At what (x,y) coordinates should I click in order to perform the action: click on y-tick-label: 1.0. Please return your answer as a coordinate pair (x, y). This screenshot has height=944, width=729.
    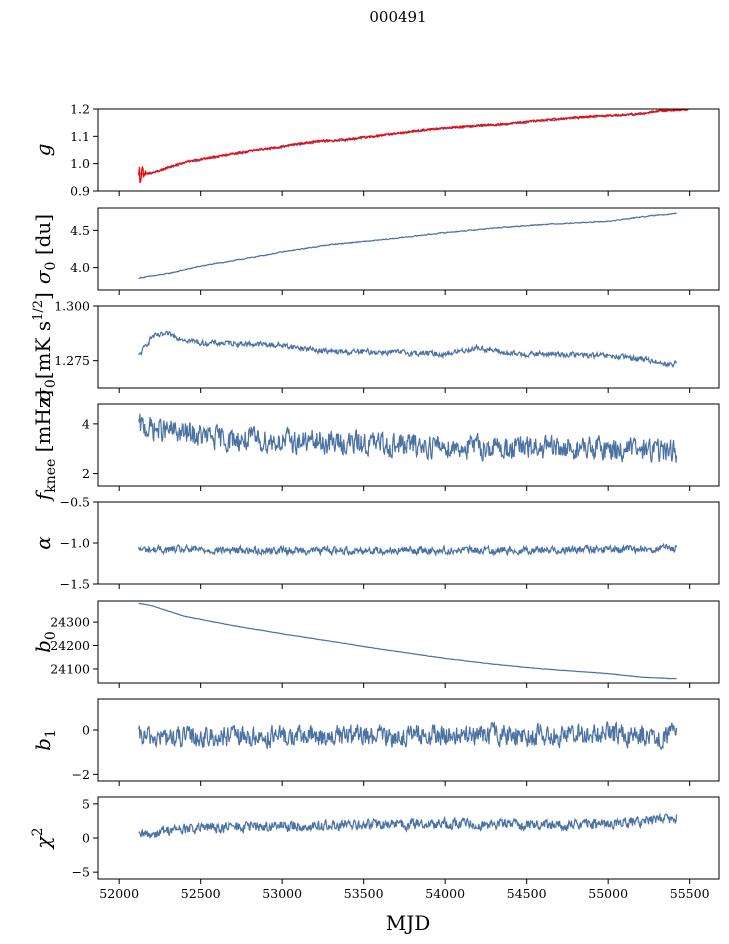
    Looking at the image, I should click on (80, 163).